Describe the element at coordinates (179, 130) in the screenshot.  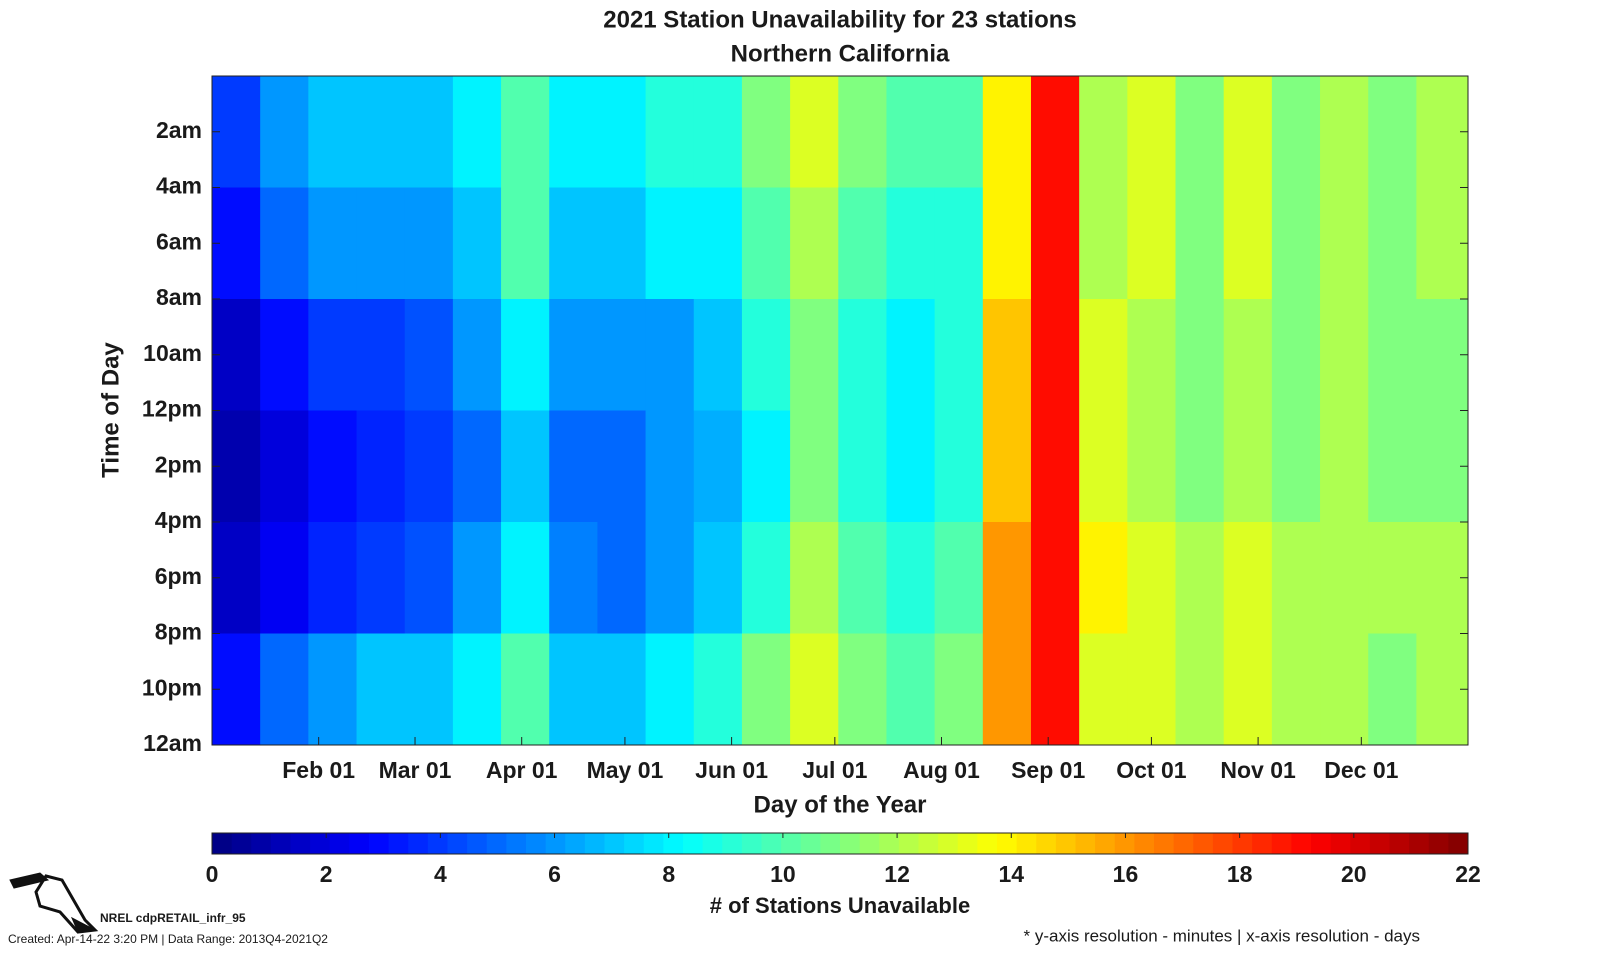
I see `y-tick-label: 2am` at that location.